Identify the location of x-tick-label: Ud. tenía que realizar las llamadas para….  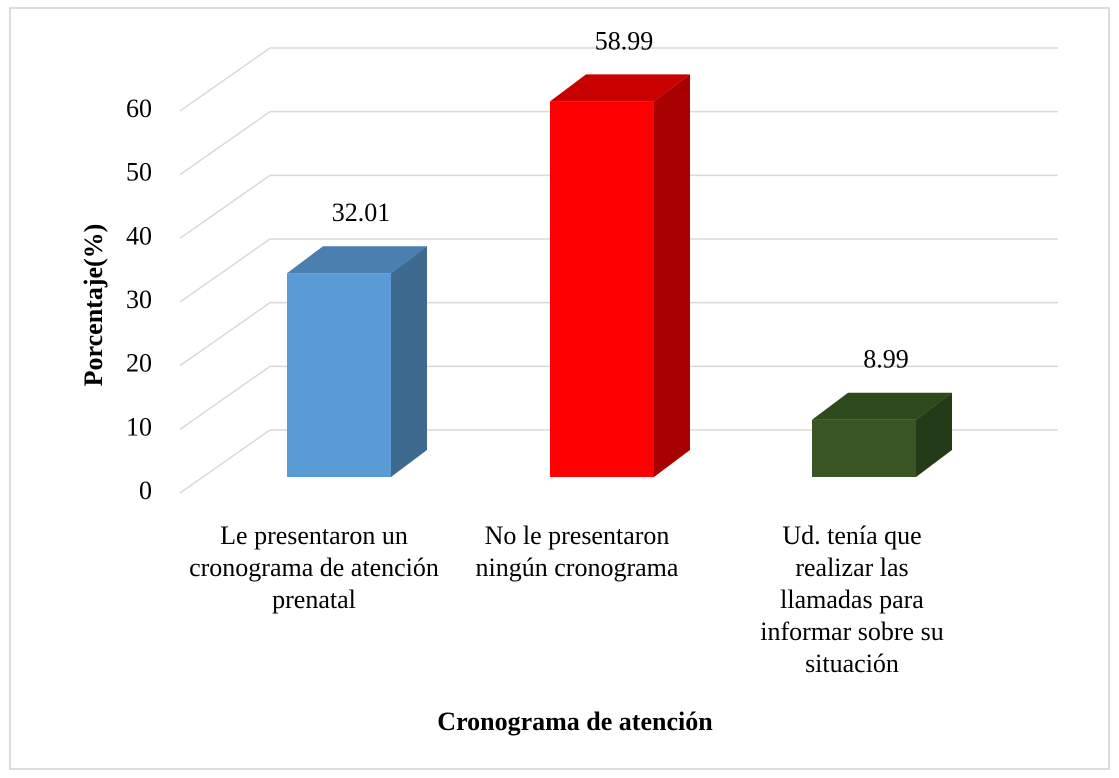
(852, 599).